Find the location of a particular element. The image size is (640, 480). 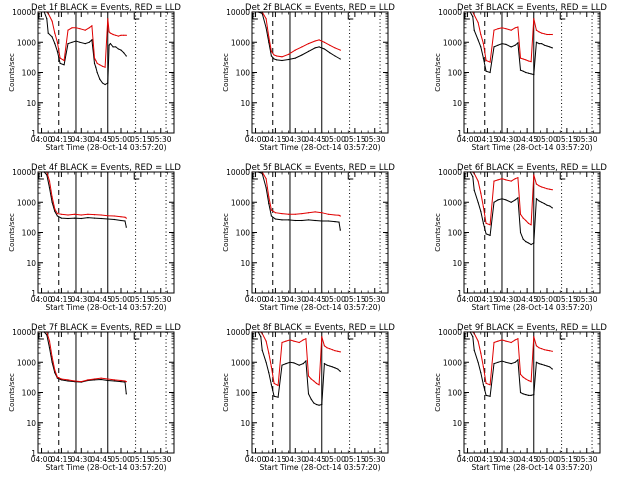

x-tick-label: 05:15 is located at coordinates (567, 459).